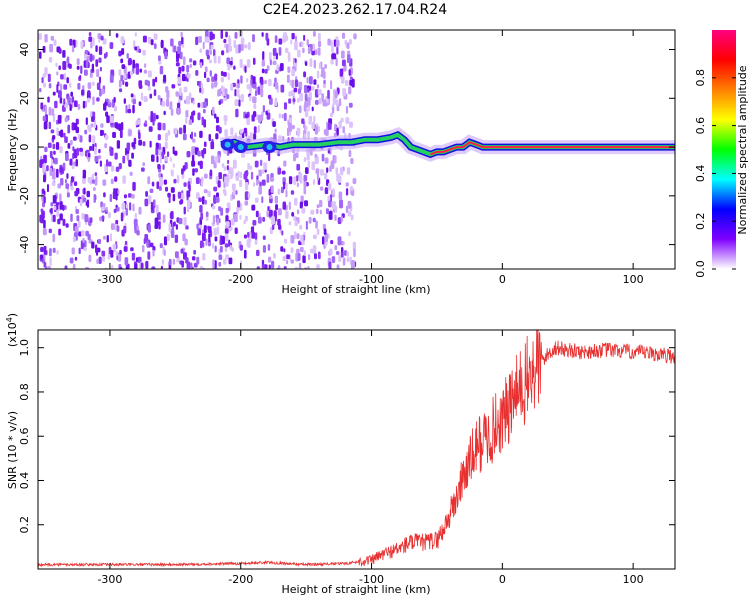  Describe the element at coordinates (633, 279) in the screenshot. I see `x-tick-label: 100` at that location.